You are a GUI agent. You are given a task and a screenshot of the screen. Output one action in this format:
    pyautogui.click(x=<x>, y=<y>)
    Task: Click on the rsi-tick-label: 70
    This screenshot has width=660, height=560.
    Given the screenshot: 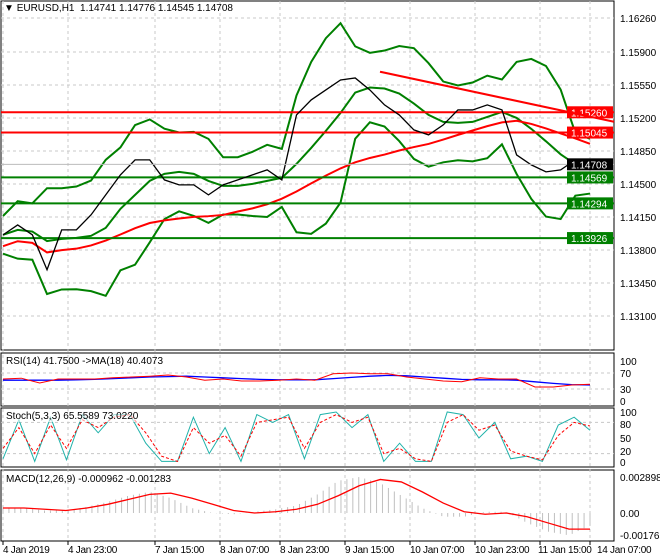 What is the action you would take?
    pyautogui.click(x=626, y=374)
    